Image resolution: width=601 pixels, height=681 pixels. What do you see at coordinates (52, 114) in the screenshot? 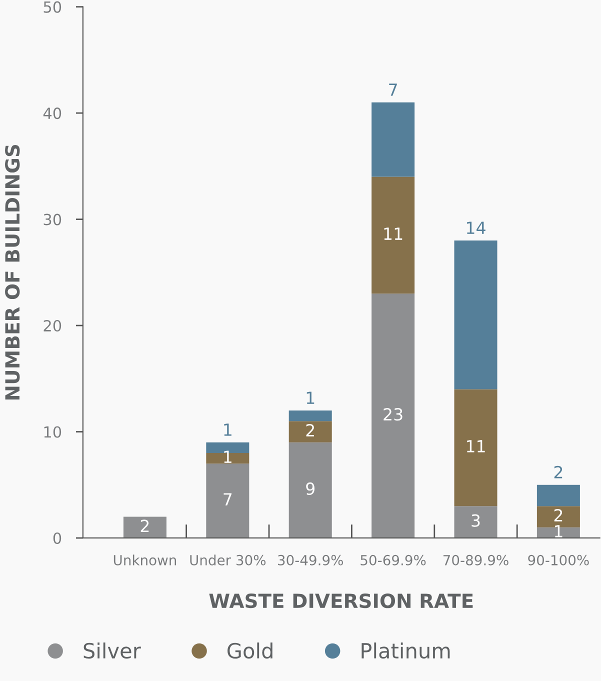
I see `y-tick-label: 40` at bounding box center [52, 114].